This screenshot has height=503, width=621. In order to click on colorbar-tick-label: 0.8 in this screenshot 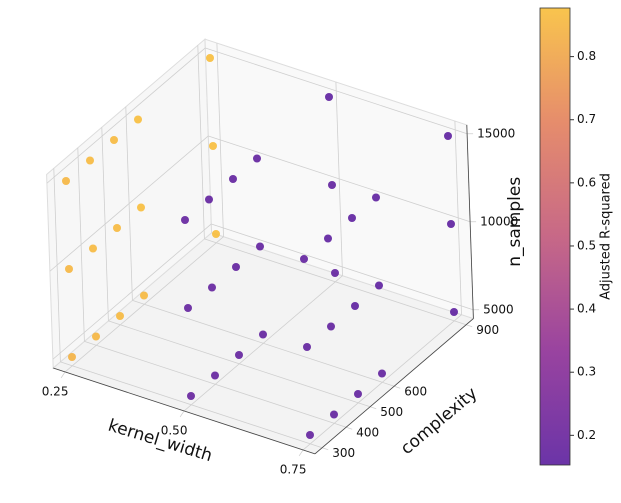, I will do `click(586, 56)`.